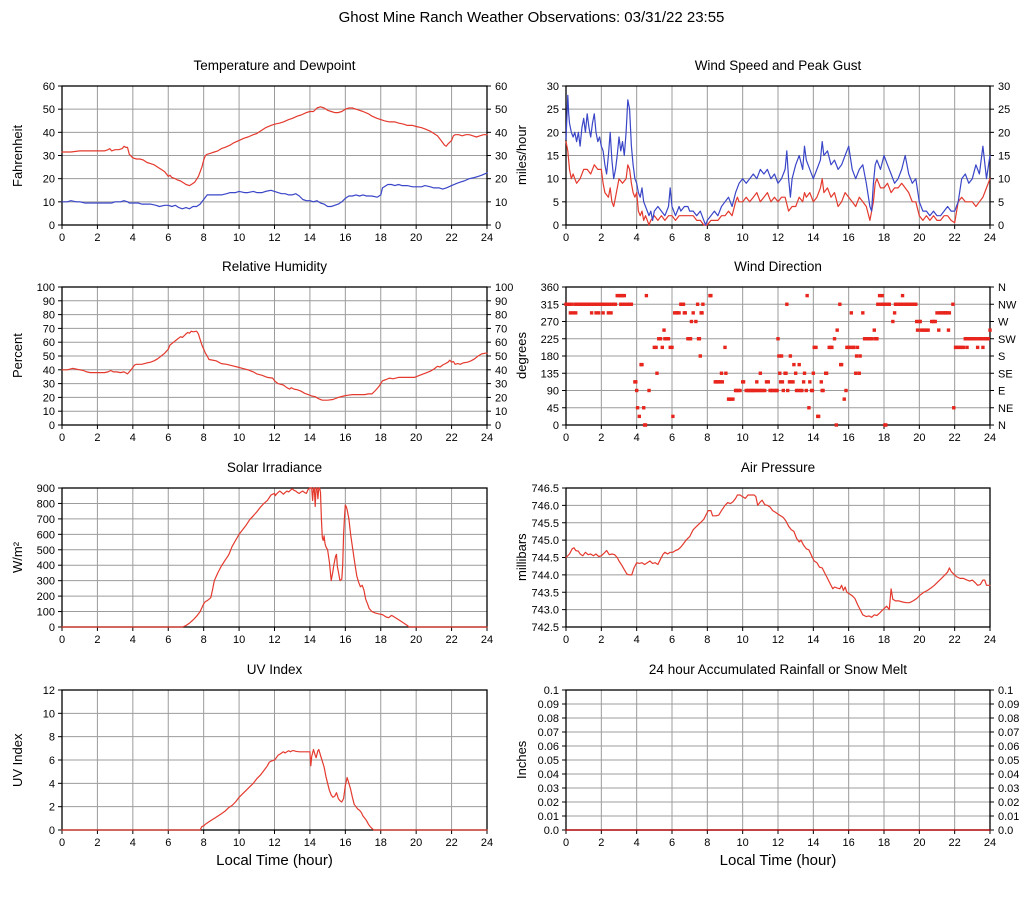 This screenshot has width=1027, height=920. What do you see at coordinates (274, 467) in the screenshot?
I see `chart-title: Solar Irradiance` at bounding box center [274, 467].